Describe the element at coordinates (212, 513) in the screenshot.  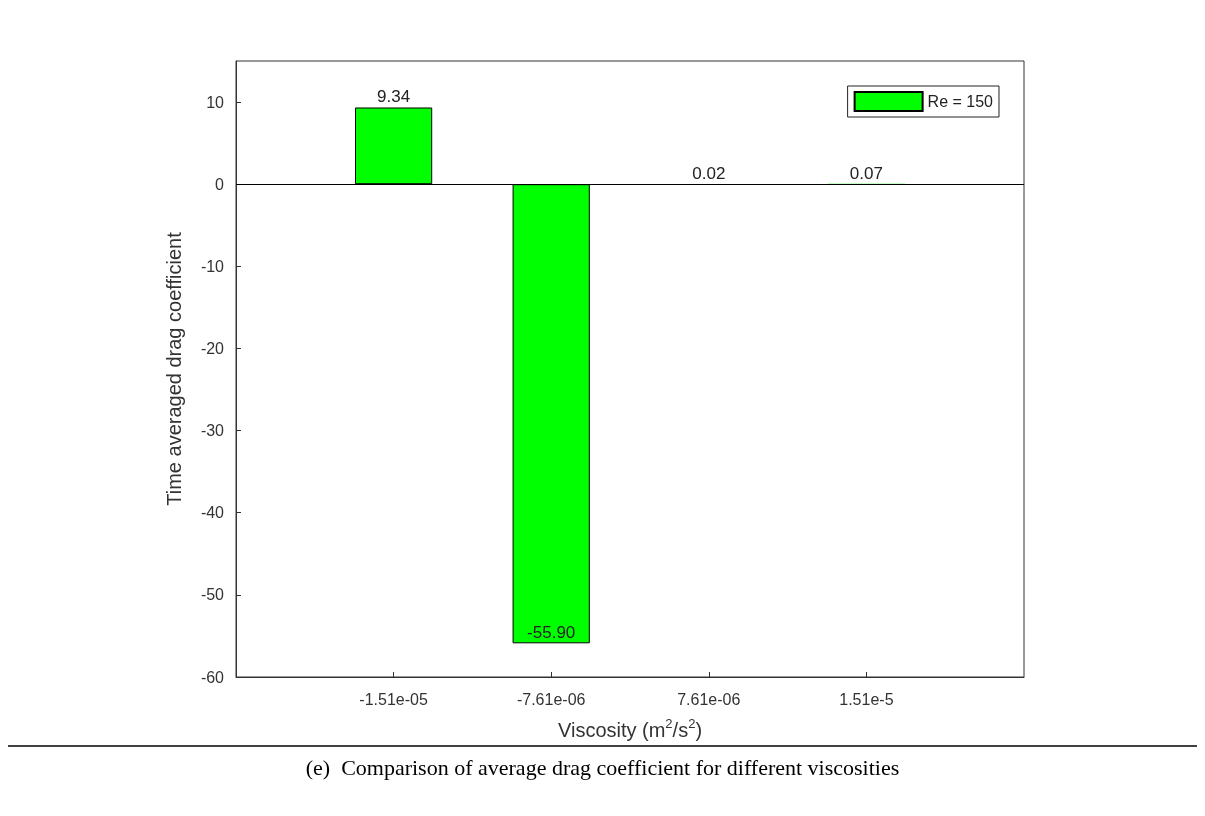
I see `y-tick-label: -40` at that location.